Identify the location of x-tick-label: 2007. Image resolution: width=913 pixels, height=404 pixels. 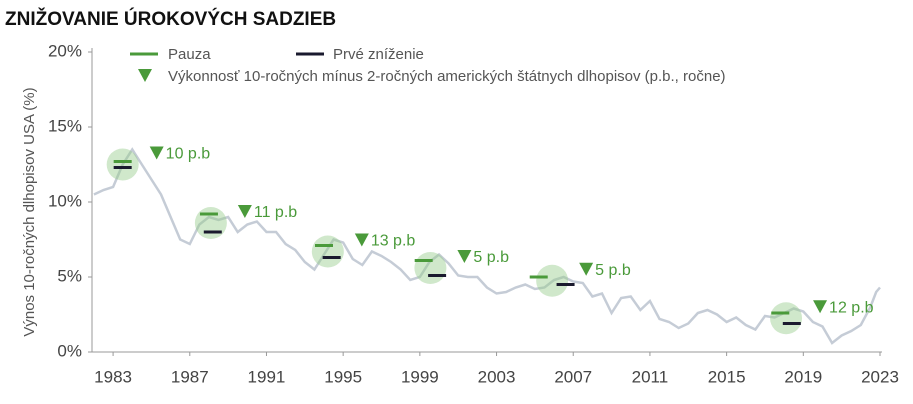
(573, 376).